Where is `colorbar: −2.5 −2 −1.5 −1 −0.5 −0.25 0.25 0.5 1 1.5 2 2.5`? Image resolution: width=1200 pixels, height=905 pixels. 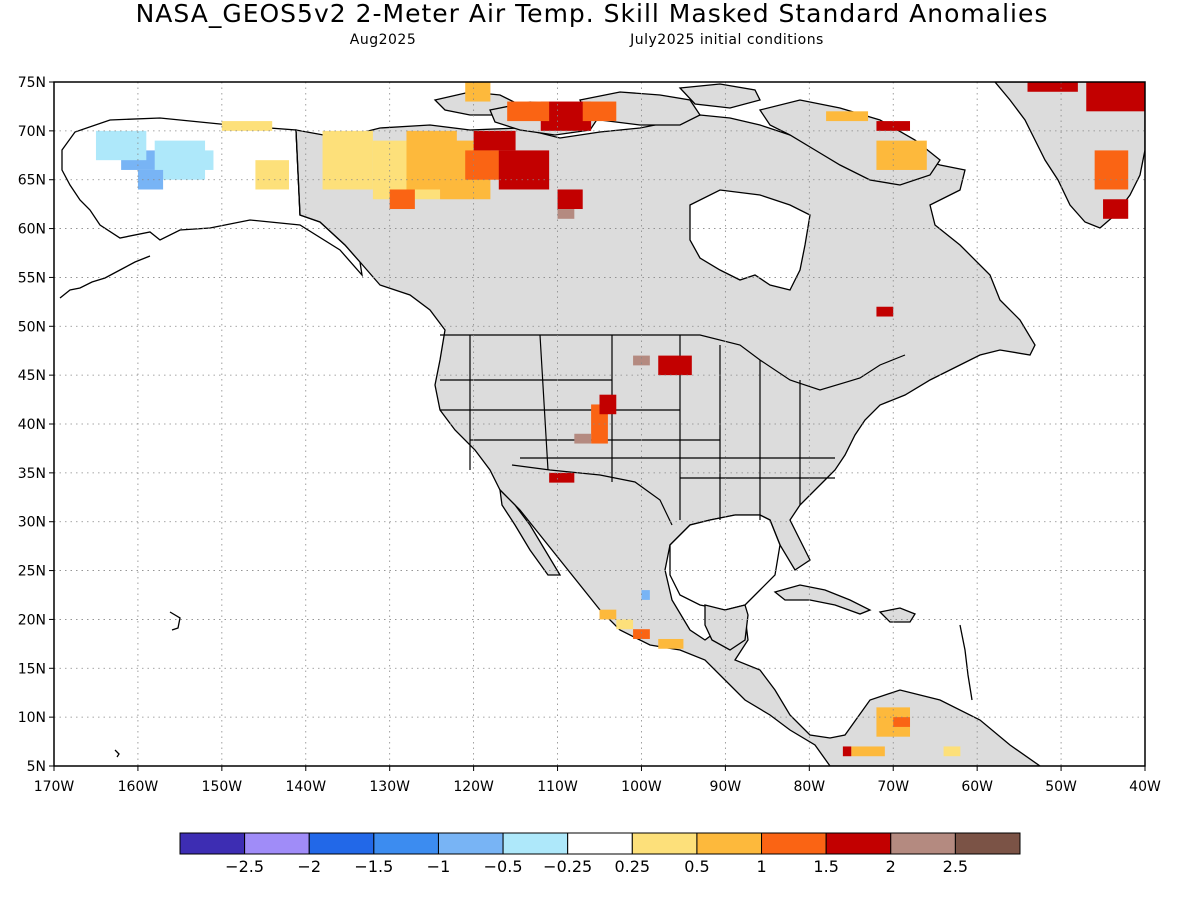 colorbar: −2.5 −2 −1.5 −1 −0.5 −0.25 0.25 0.5 1 1.5 2 2.5 is located at coordinates (600, 854).